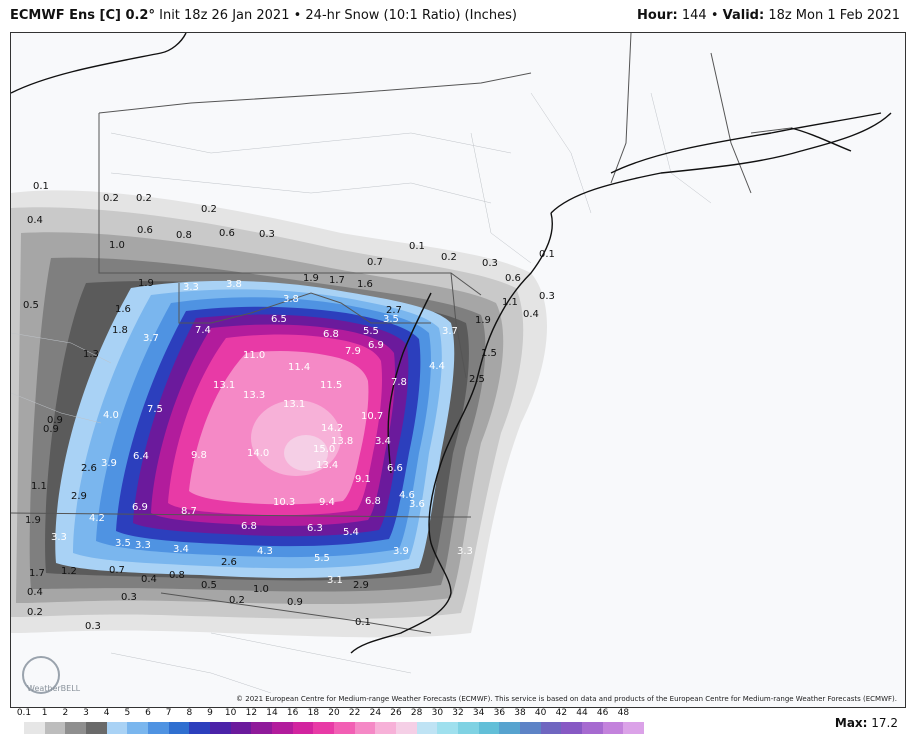  Describe the element at coordinates (31, 305) in the screenshot. I see `snow-value-label: 0.5` at that location.